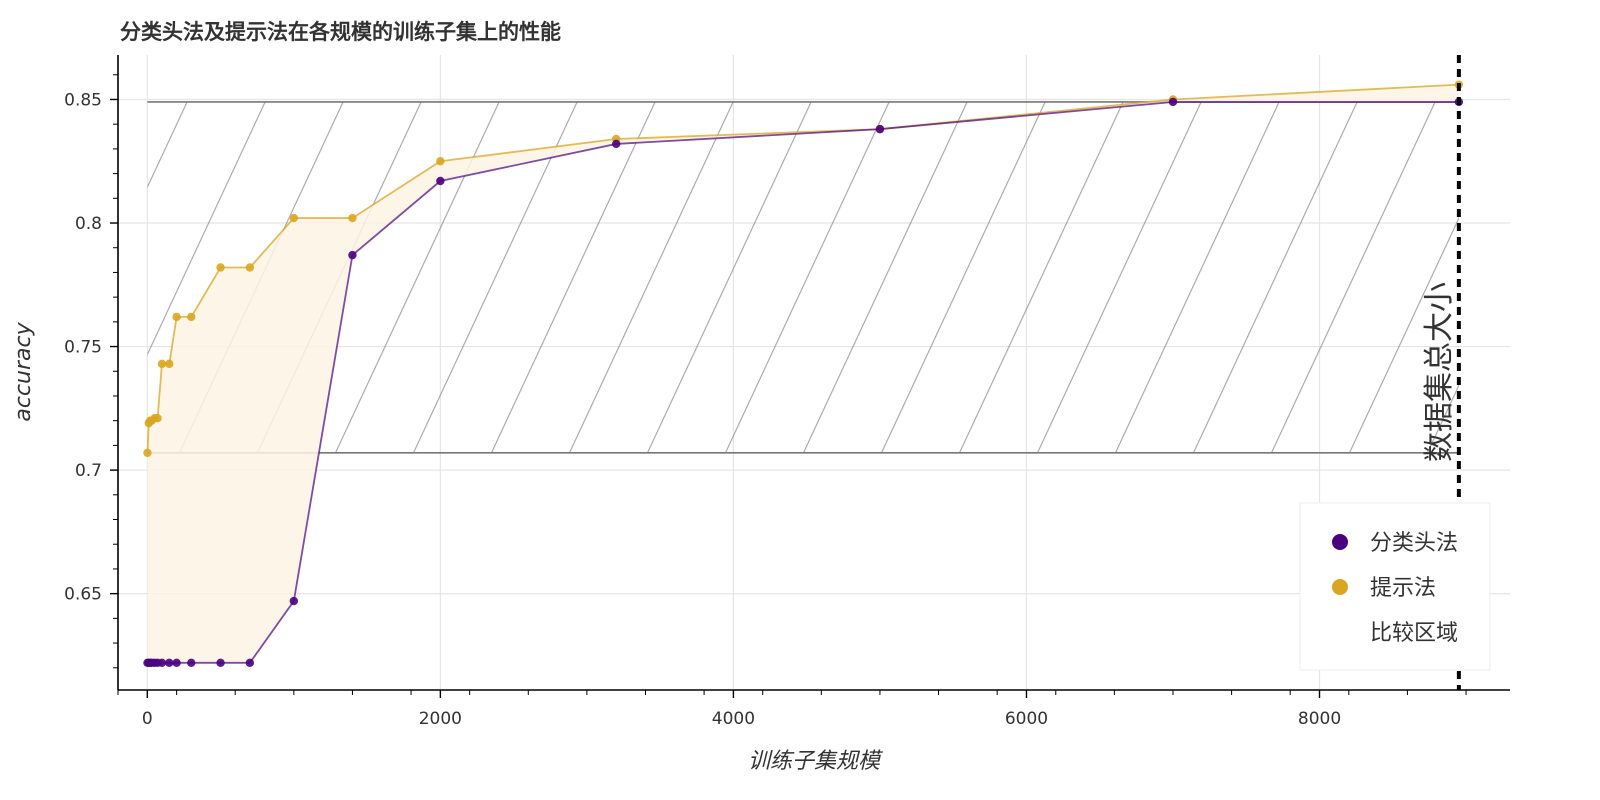 This screenshot has height=800, width=1600. Describe the element at coordinates (1414, 633) in the screenshot. I see `legend-label-comparison-region: 比较区域` at that location.